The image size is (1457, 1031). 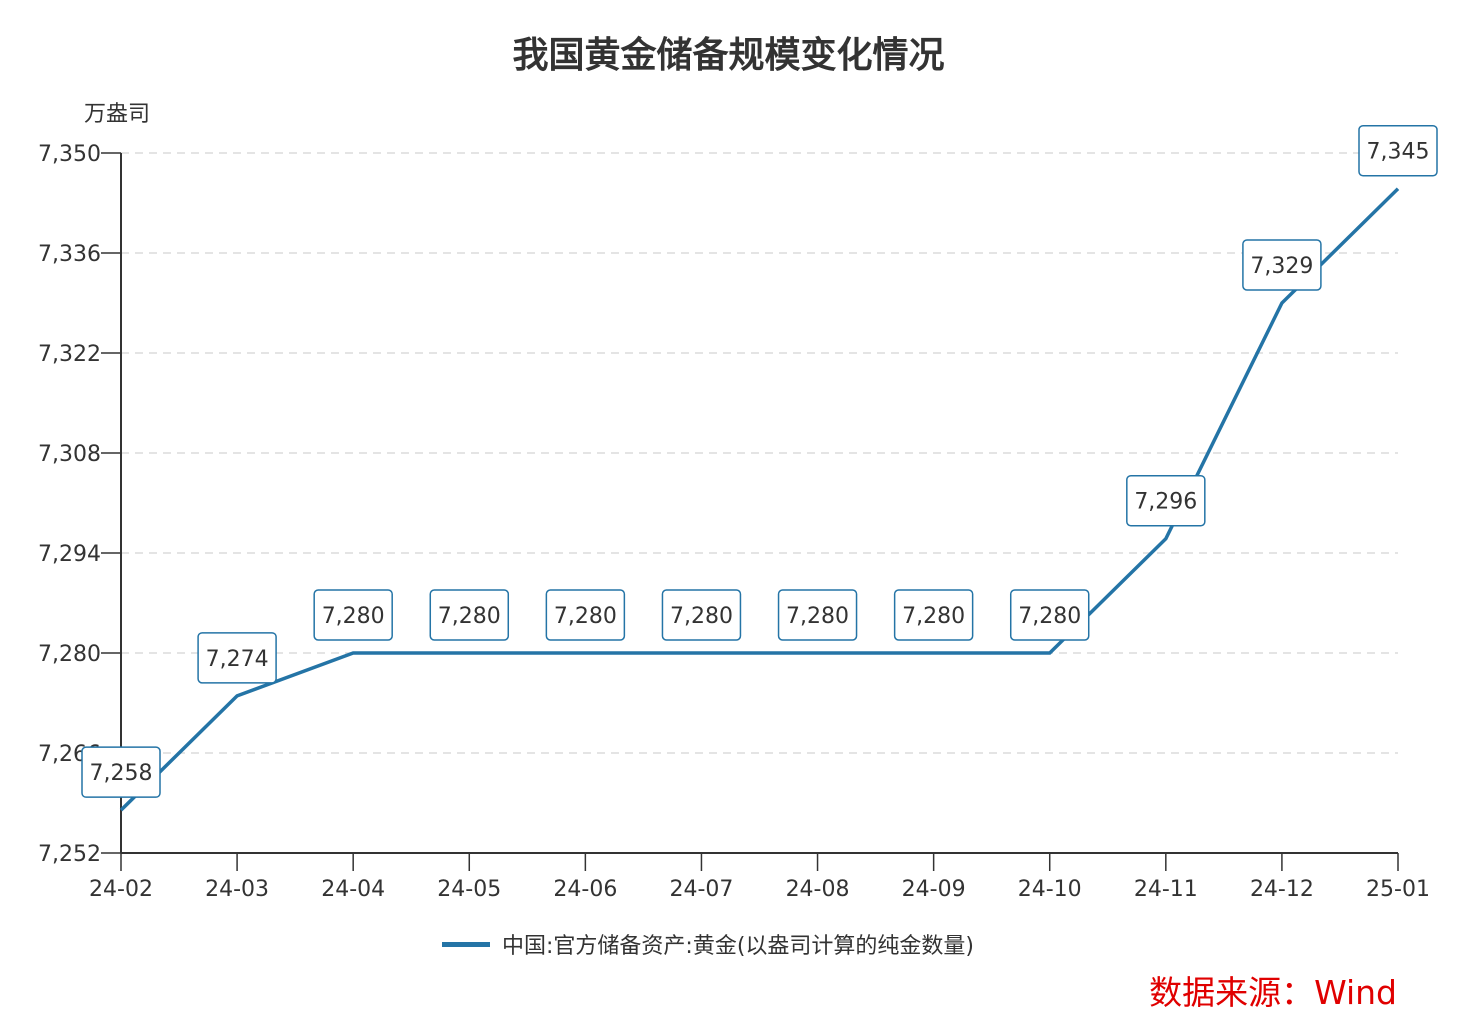 I want to click on x-tick-label: 24-09, so click(x=934, y=889).